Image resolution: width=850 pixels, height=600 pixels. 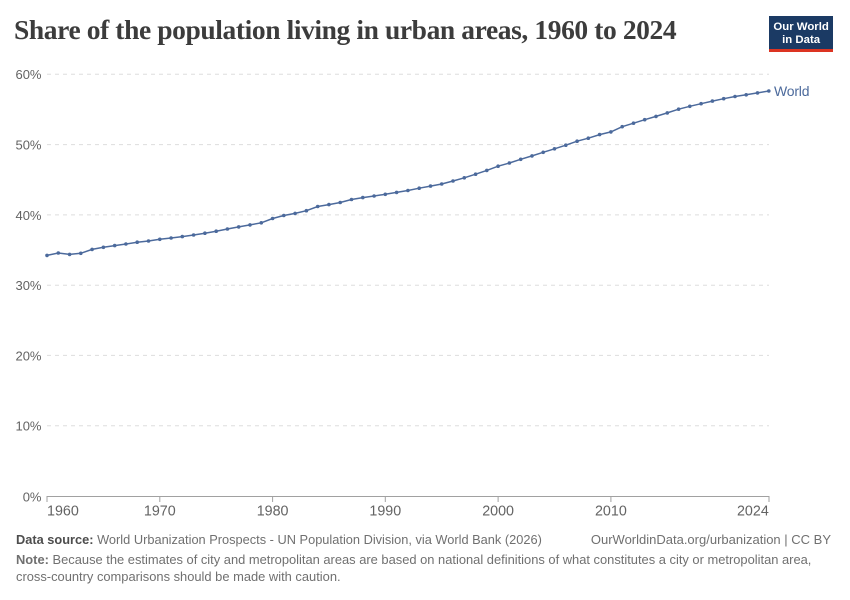 I want to click on svg-text: 0%, so click(x=32, y=496).